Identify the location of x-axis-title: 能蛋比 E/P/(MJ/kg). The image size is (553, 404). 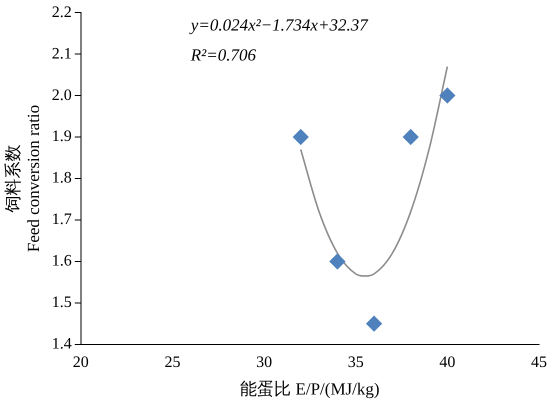
(310, 388).